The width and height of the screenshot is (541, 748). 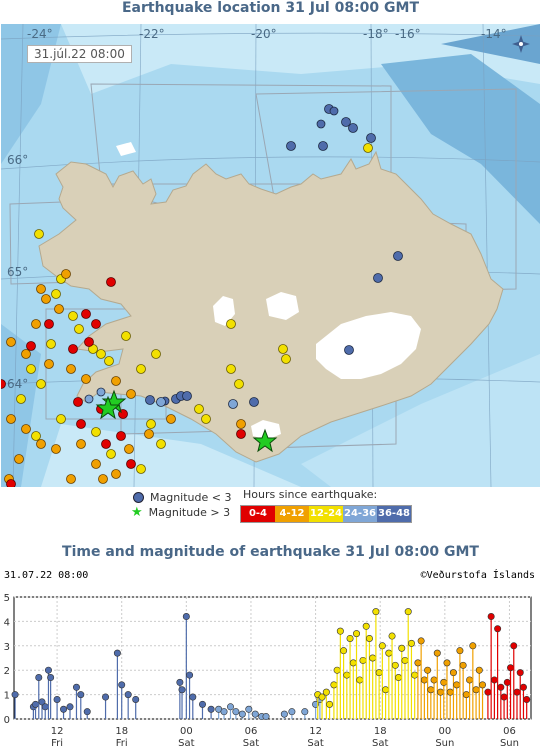 I want to click on lon-label-4: -18°, so click(x=376, y=34).